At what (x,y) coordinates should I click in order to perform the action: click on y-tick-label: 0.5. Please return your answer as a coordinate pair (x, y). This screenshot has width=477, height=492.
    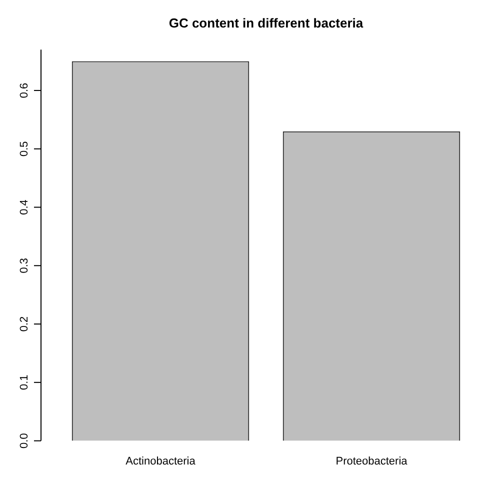
    Looking at the image, I should click on (24, 149).